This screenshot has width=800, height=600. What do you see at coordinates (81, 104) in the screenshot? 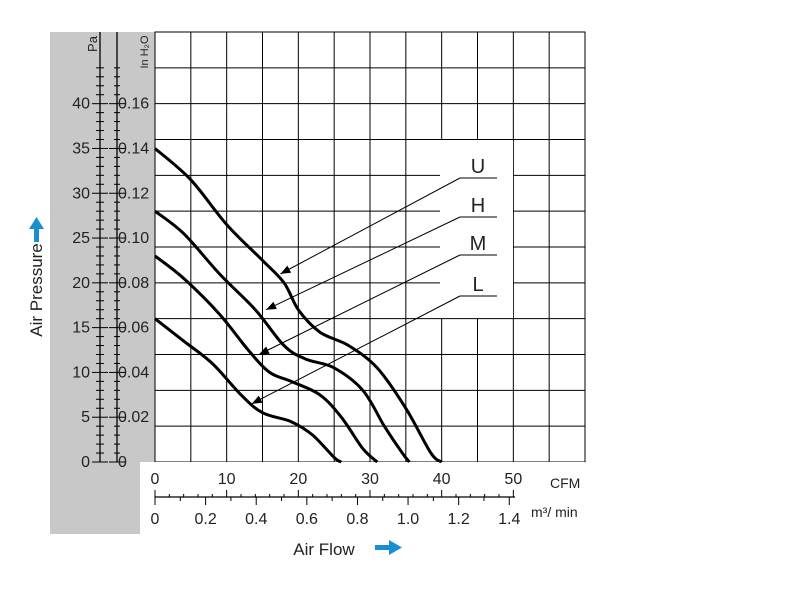
I see `y-tick-label-primary: 40` at bounding box center [81, 104].